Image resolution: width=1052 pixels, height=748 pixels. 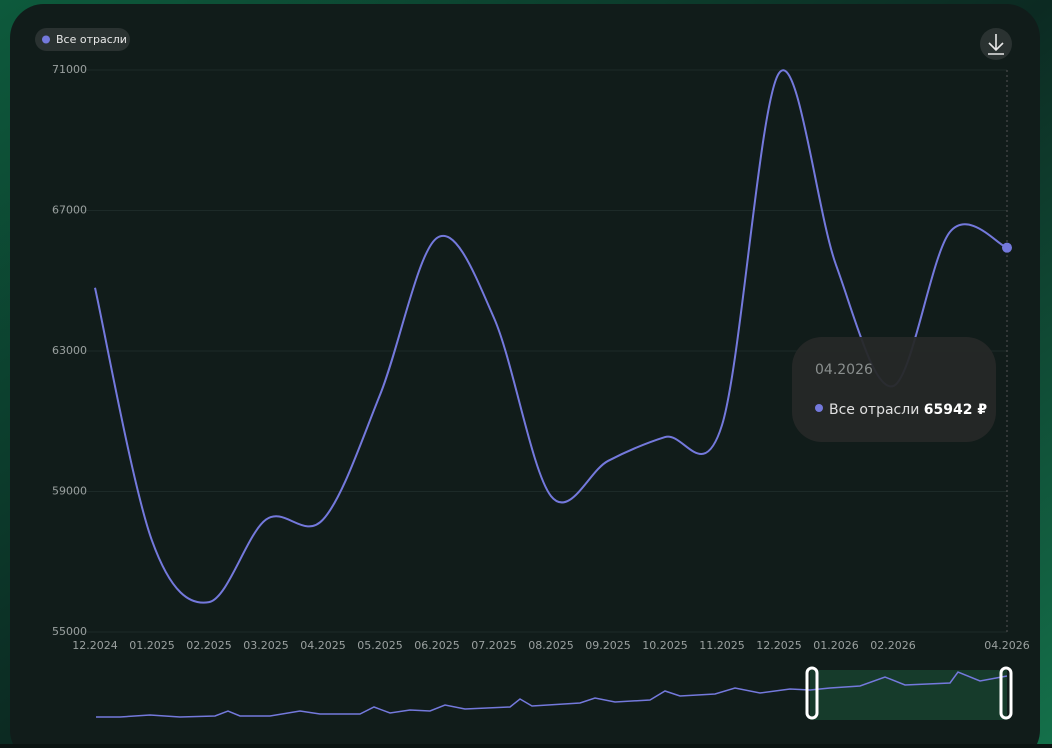 I want to click on download-icon, so click(x=996, y=44).